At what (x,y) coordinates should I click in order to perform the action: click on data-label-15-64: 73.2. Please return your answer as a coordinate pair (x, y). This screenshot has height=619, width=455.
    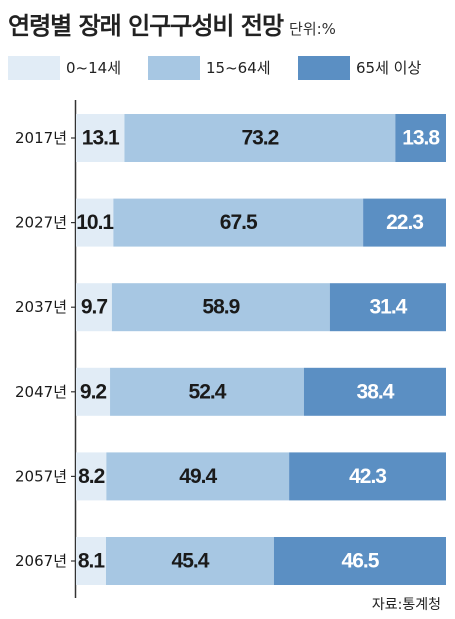
    Looking at the image, I should click on (259, 138).